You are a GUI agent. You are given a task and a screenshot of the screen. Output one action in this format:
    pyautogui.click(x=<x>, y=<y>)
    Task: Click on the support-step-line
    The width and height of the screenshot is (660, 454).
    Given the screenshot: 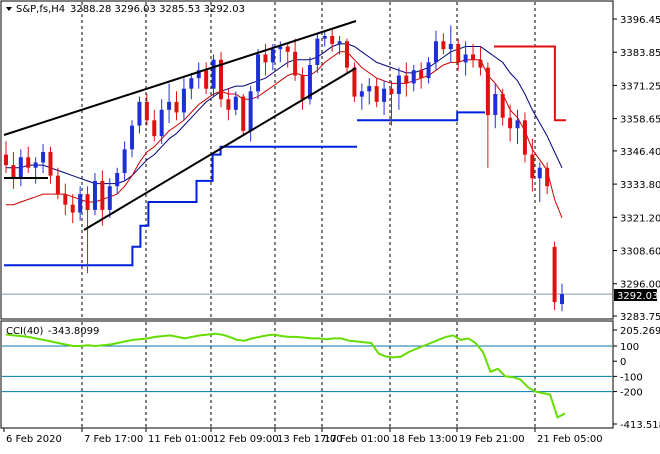 What is the action you would take?
    pyautogui.click(x=180, y=206)
    